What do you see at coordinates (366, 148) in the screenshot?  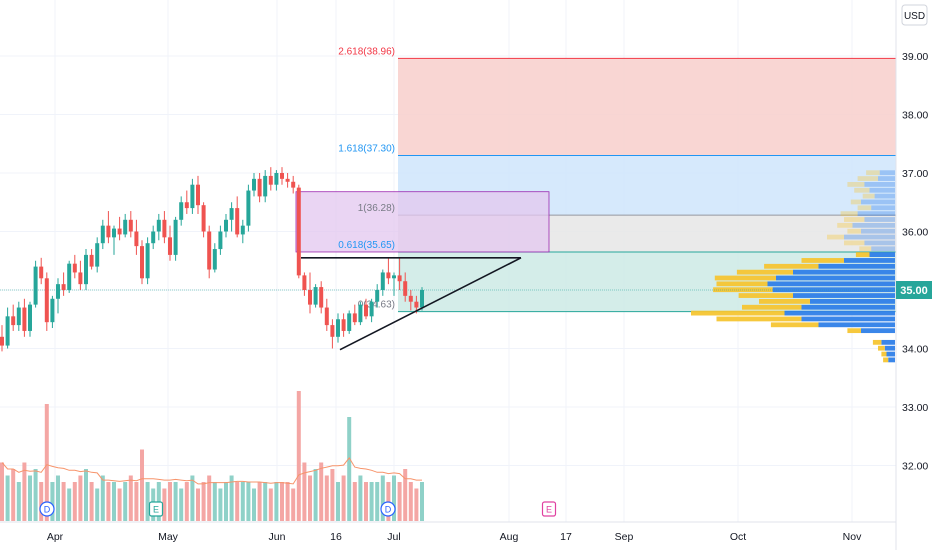 I see `fib-level-label: 1.618(37.30)` at bounding box center [366, 148].